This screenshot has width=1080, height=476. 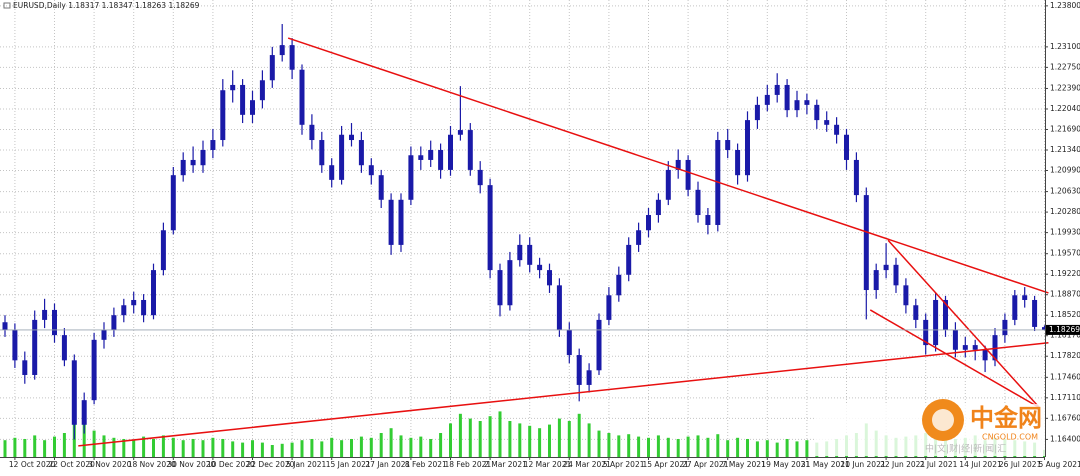 What do you see at coordinates (183, 5) in the screenshot?
I see `close: 1.18269` at bounding box center [183, 5].